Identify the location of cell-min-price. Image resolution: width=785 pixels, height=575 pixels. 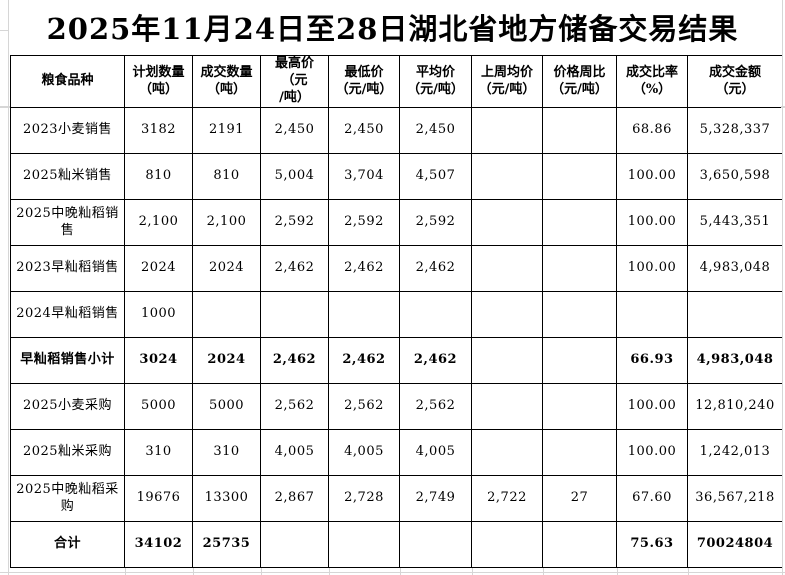
(364, 544).